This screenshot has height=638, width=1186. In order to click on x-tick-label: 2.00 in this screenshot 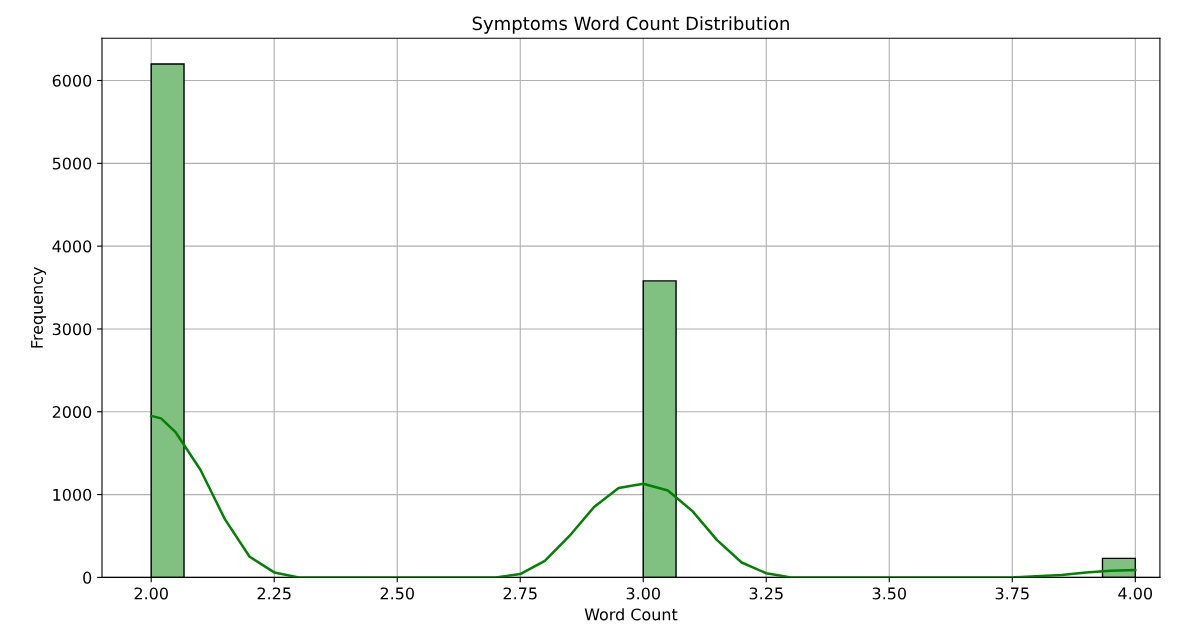, I will do `click(151, 593)`.